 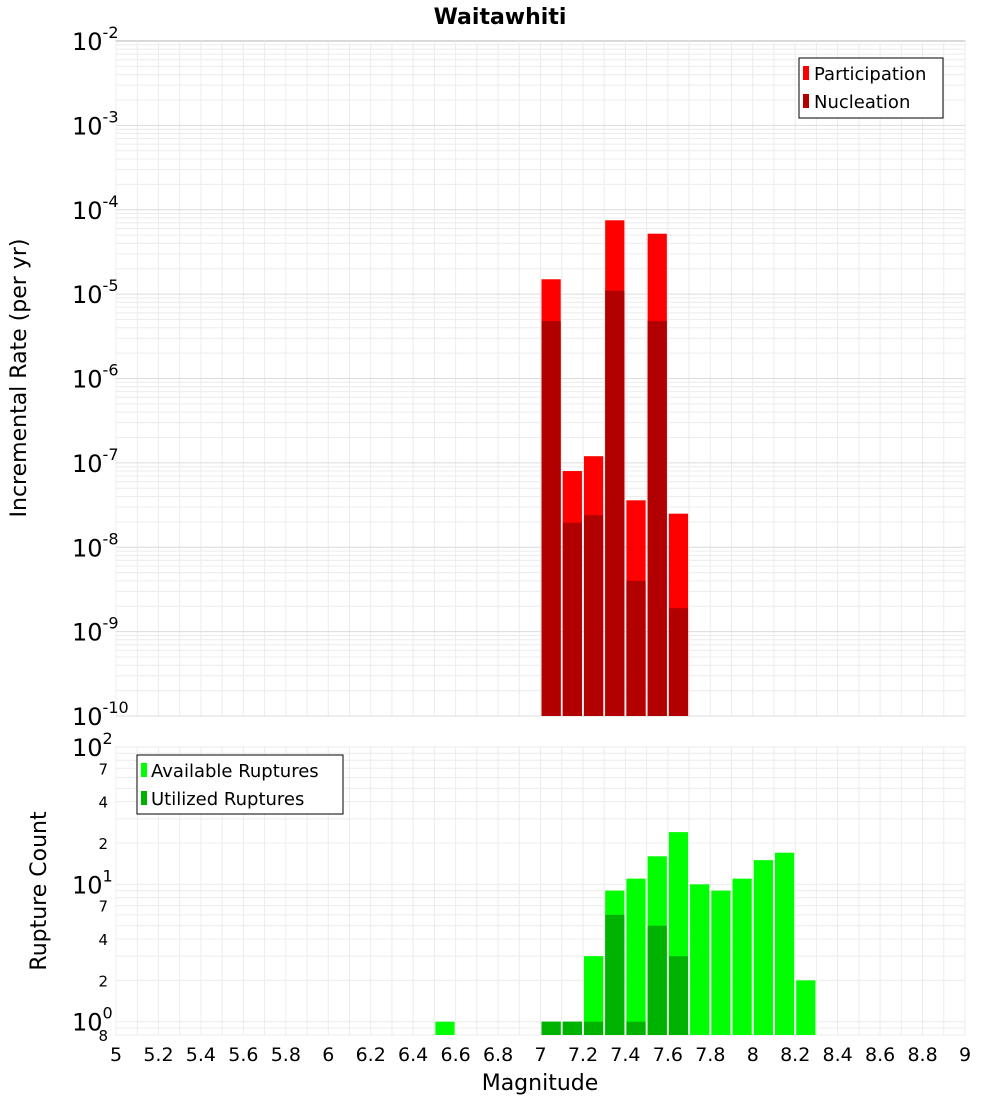 What do you see at coordinates (806, 73) in the screenshot?
I see `participation-legend-swatch` at bounding box center [806, 73].